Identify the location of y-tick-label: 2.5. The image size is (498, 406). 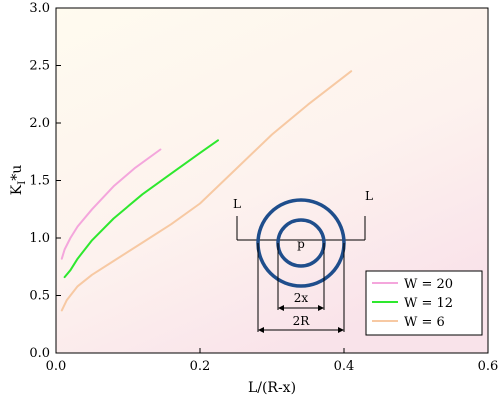
(39, 66).